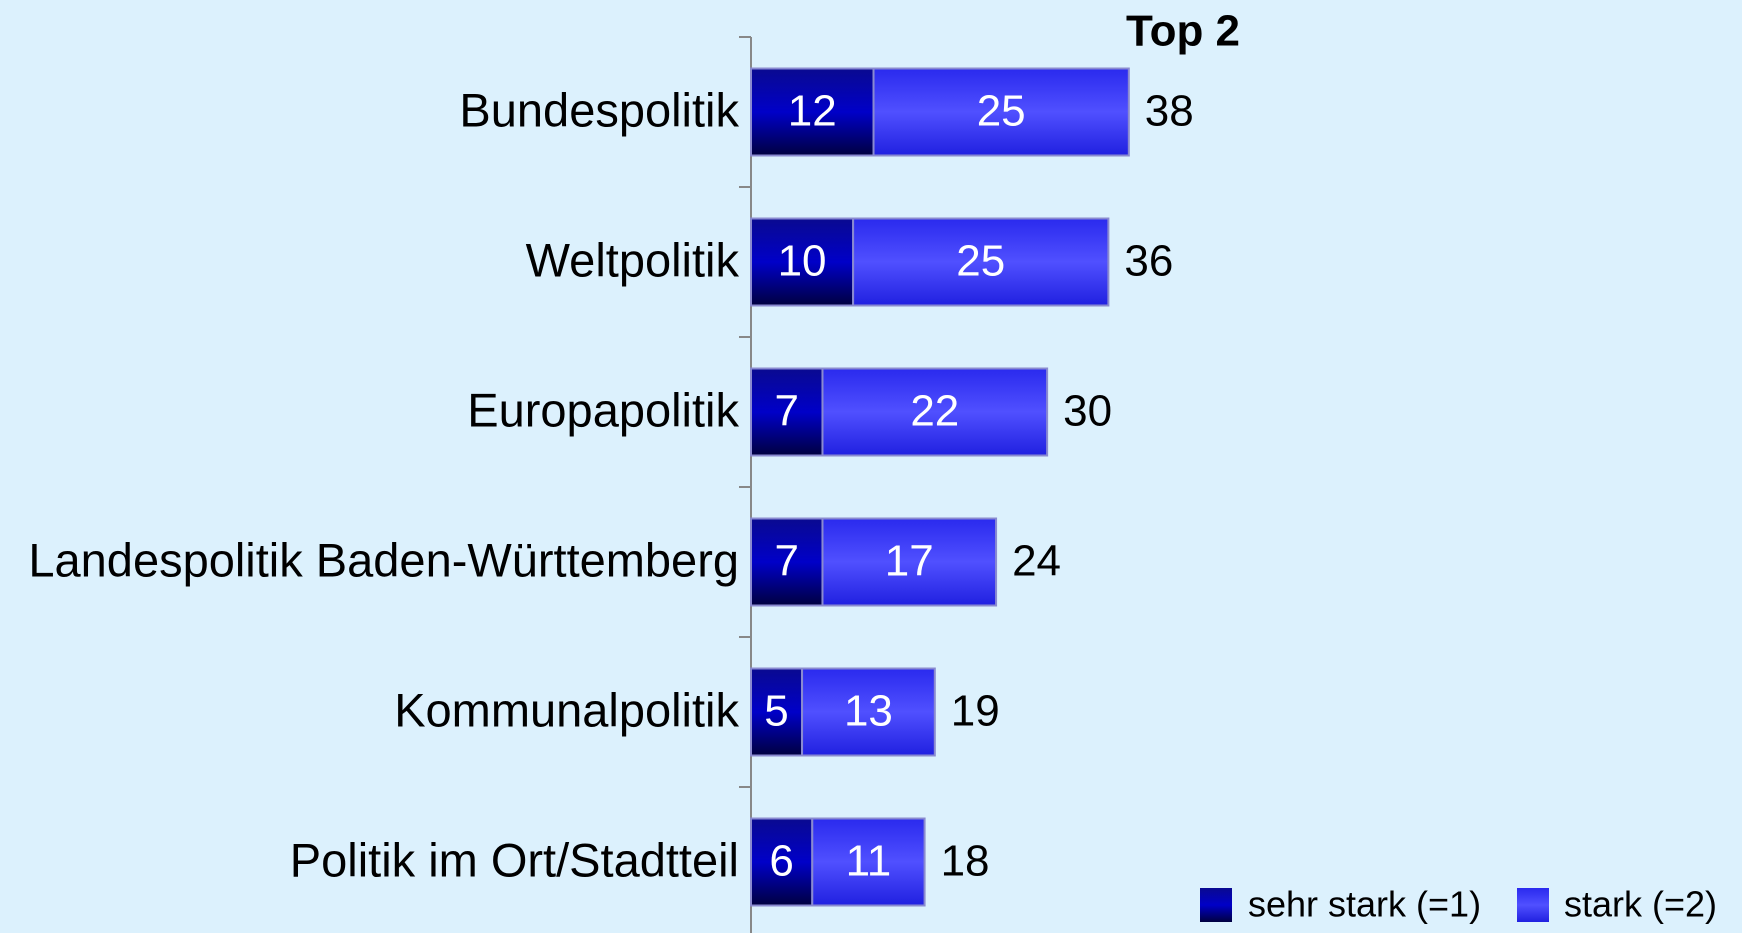 Image resolution: width=1742 pixels, height=933 pixels. I want to click on total-label: 38, so click(1169, 111).